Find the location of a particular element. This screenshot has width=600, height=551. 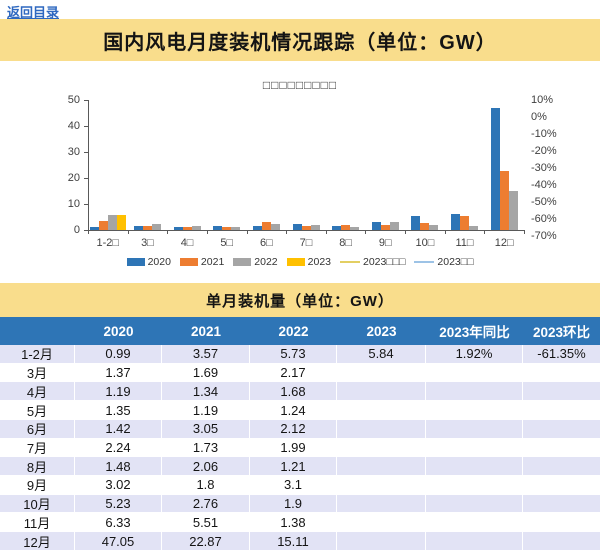

table-cell: 1.24 is located at coordinates (293, 410).